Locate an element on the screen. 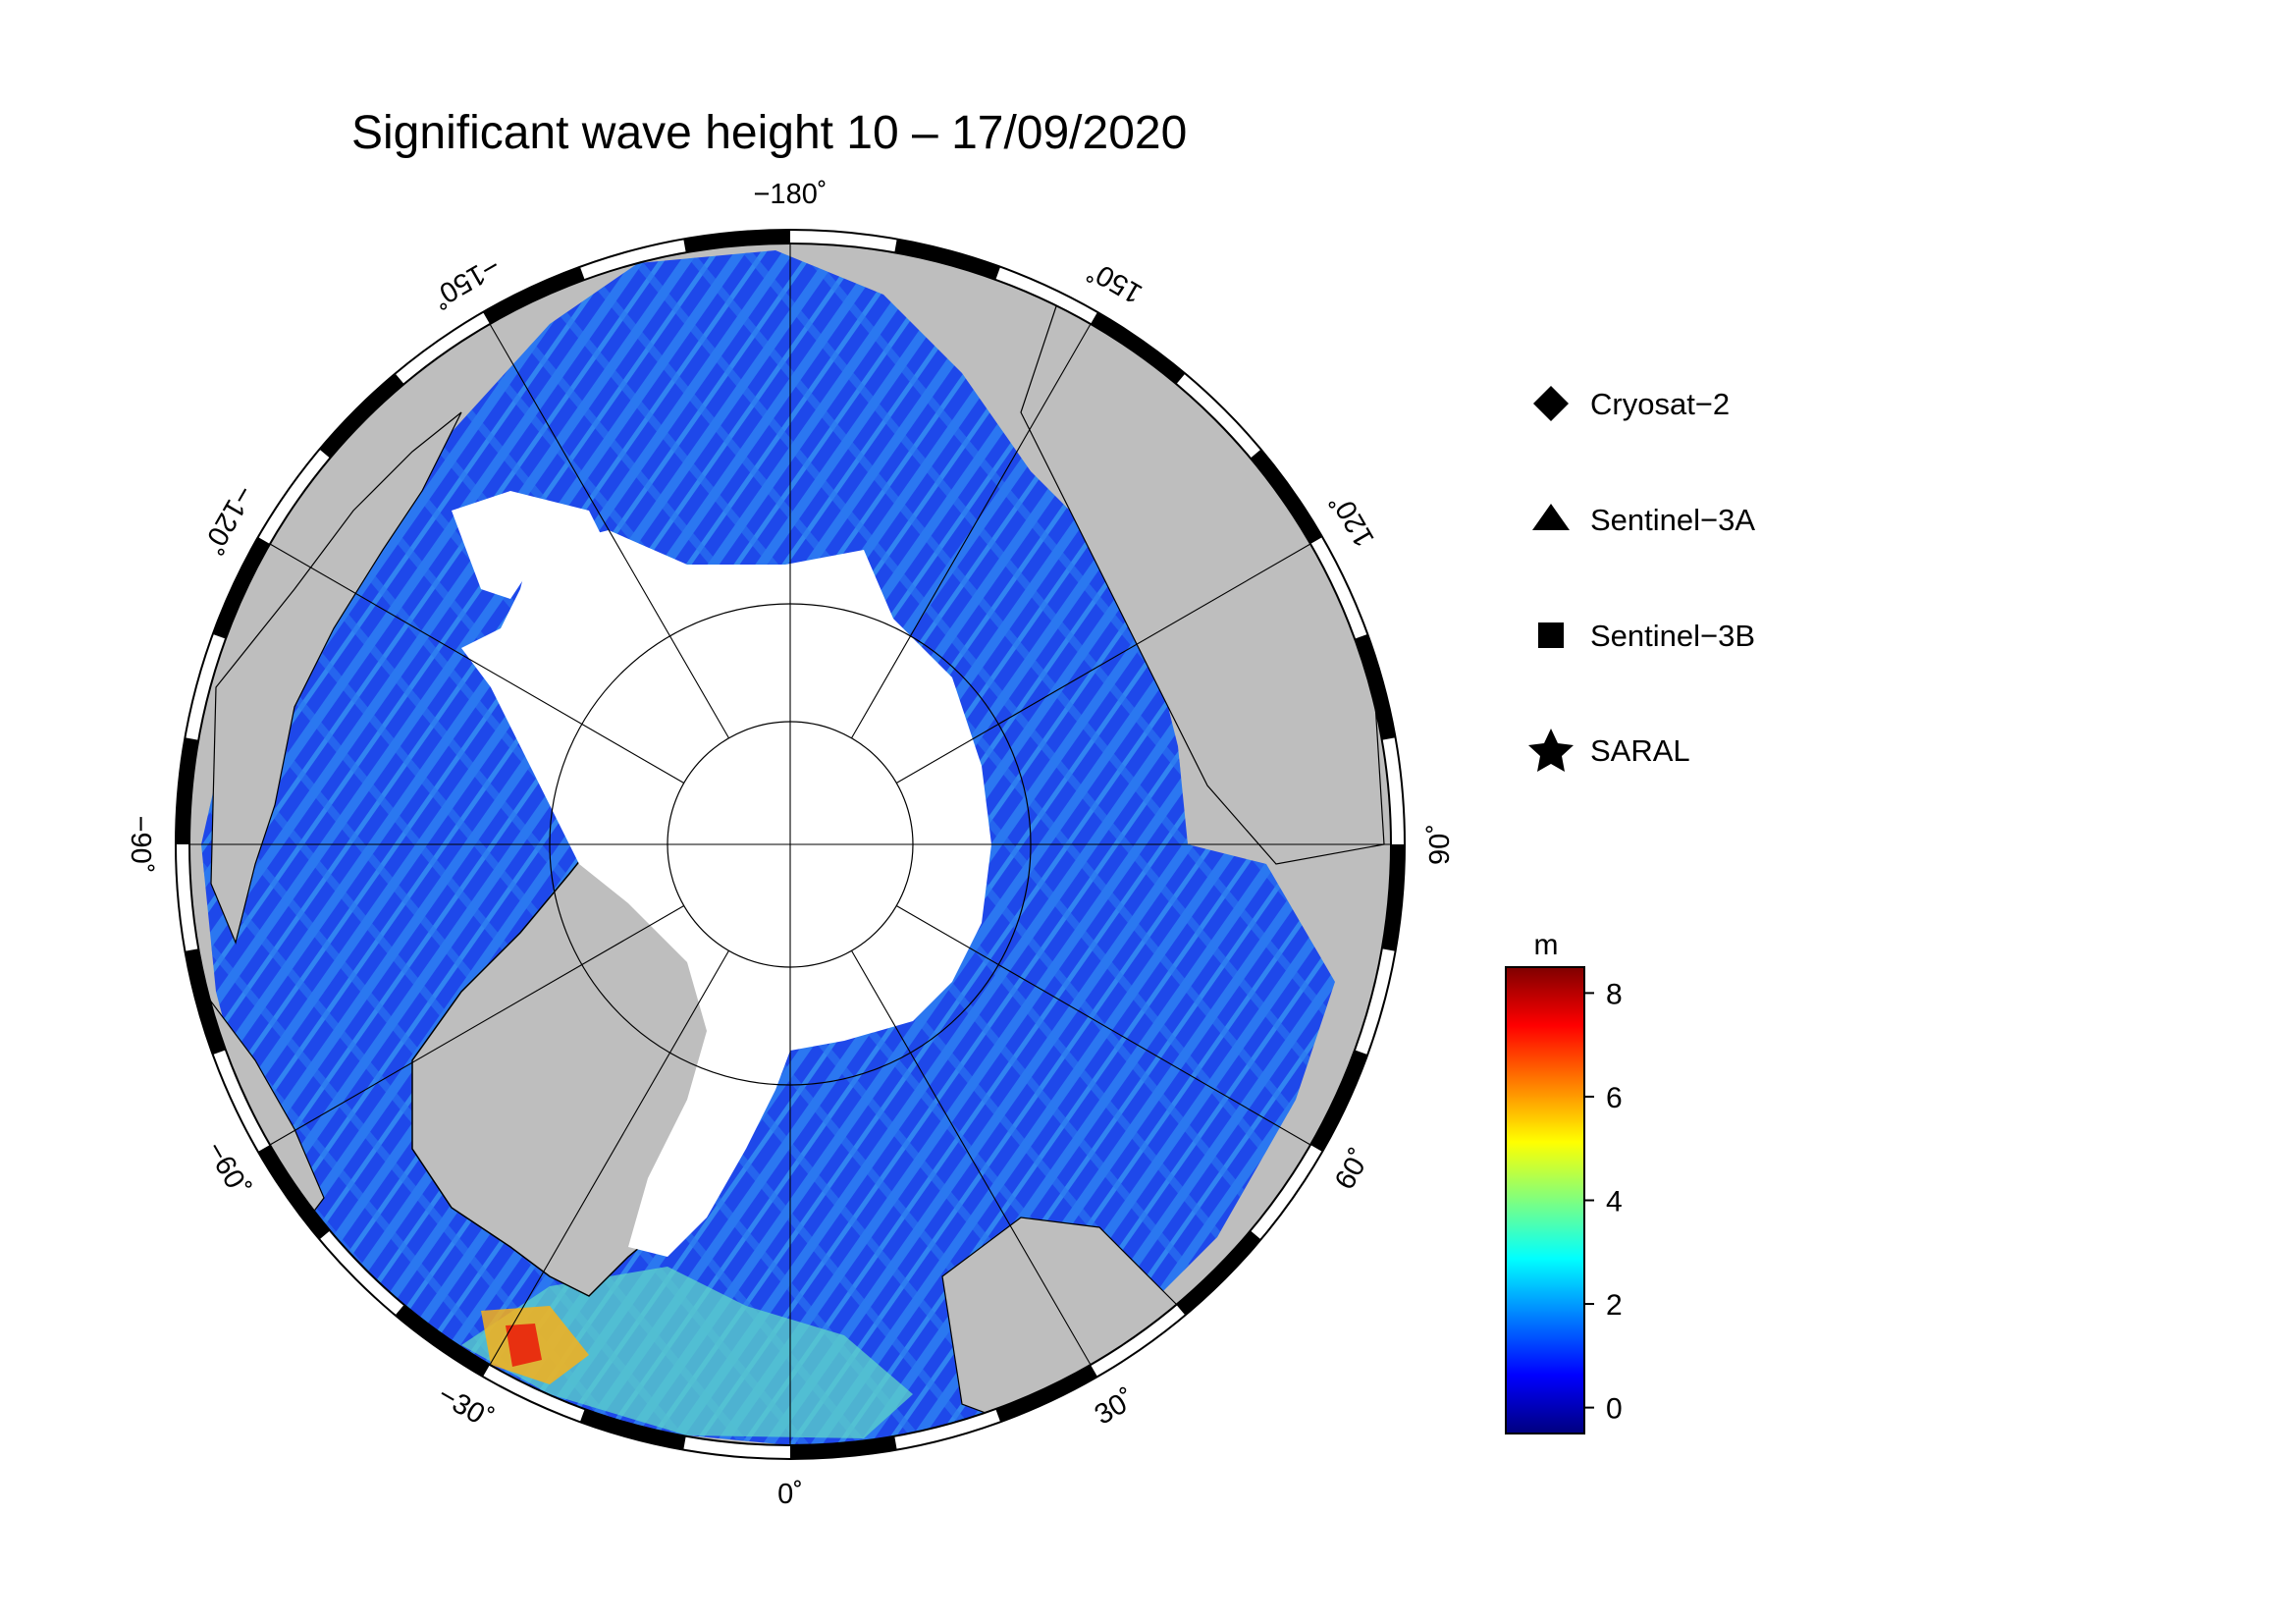 This screenshot has width=2296, height=1623. longitude-label: 120˚ is located at coordinates (1353, 520).